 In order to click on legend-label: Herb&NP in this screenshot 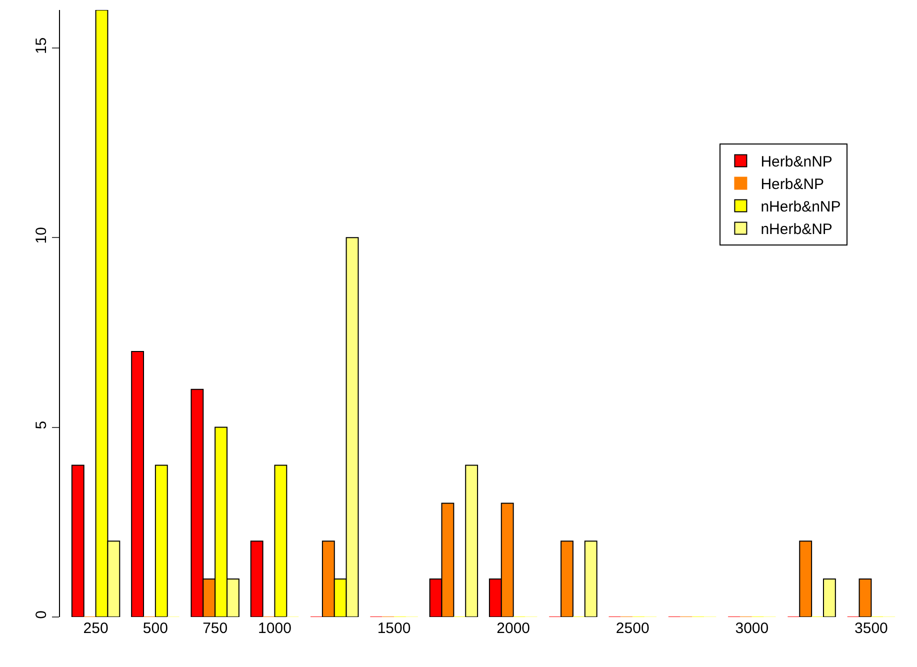, I will do `click(792, 185)`.